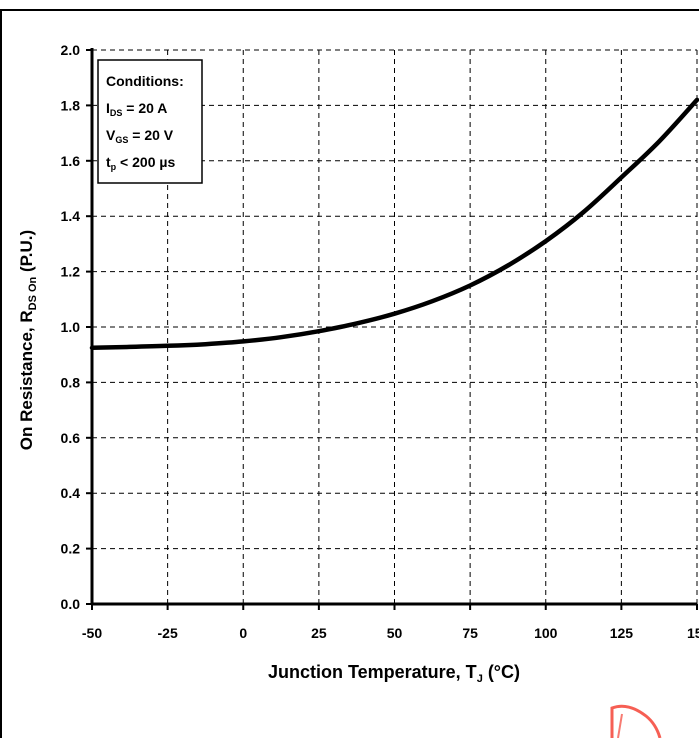 The width and height of the screenshot is (699, 738). What do you see at coordinates (71, 50) in the screenshot?
I see `y-tick-label: 2.0` at bounding box center [71, 50].